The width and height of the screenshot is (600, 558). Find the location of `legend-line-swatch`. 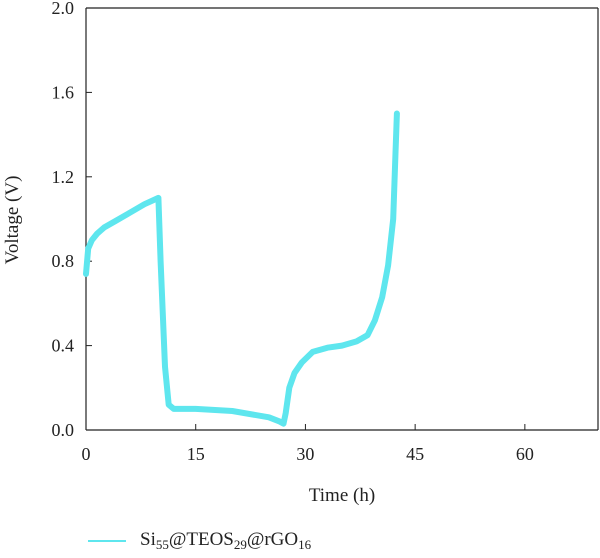

legend-line-swatch is located at coordinates (107, 541).